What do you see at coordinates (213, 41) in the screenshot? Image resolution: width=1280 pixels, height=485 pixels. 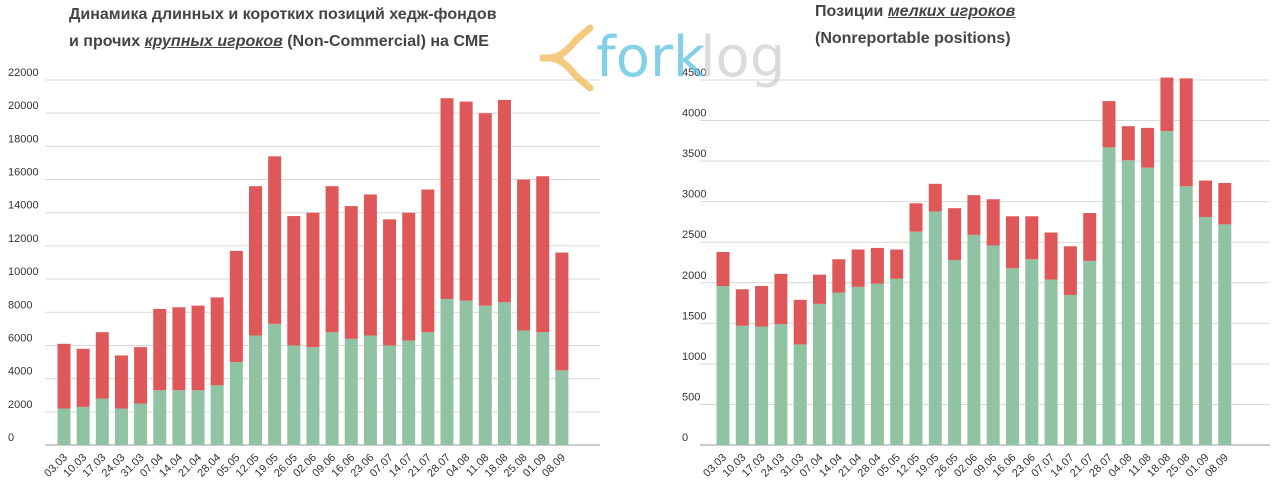 I see `left-title-emphasis: крупных игроков` at bounding box center [213, 41].